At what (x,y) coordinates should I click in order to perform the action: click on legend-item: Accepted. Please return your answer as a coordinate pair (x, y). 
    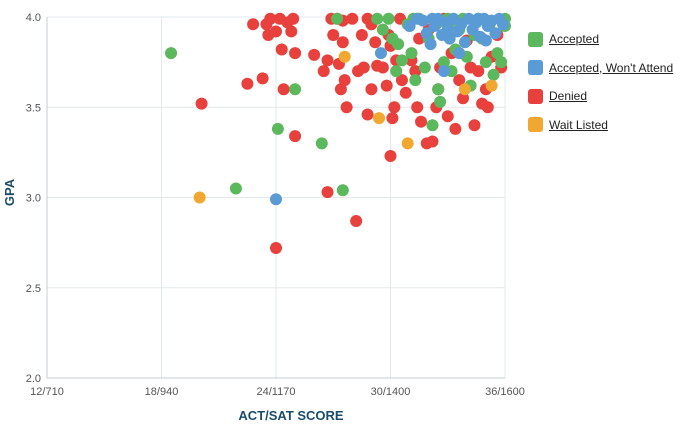
    Looking at the image, I should click on (600, 39).